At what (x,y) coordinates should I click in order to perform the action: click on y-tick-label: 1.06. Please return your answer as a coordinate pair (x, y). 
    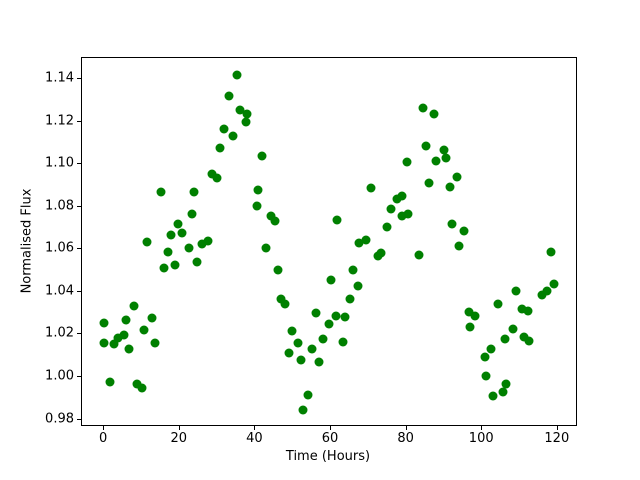
    Looking at the image, I should click on (59, 248).